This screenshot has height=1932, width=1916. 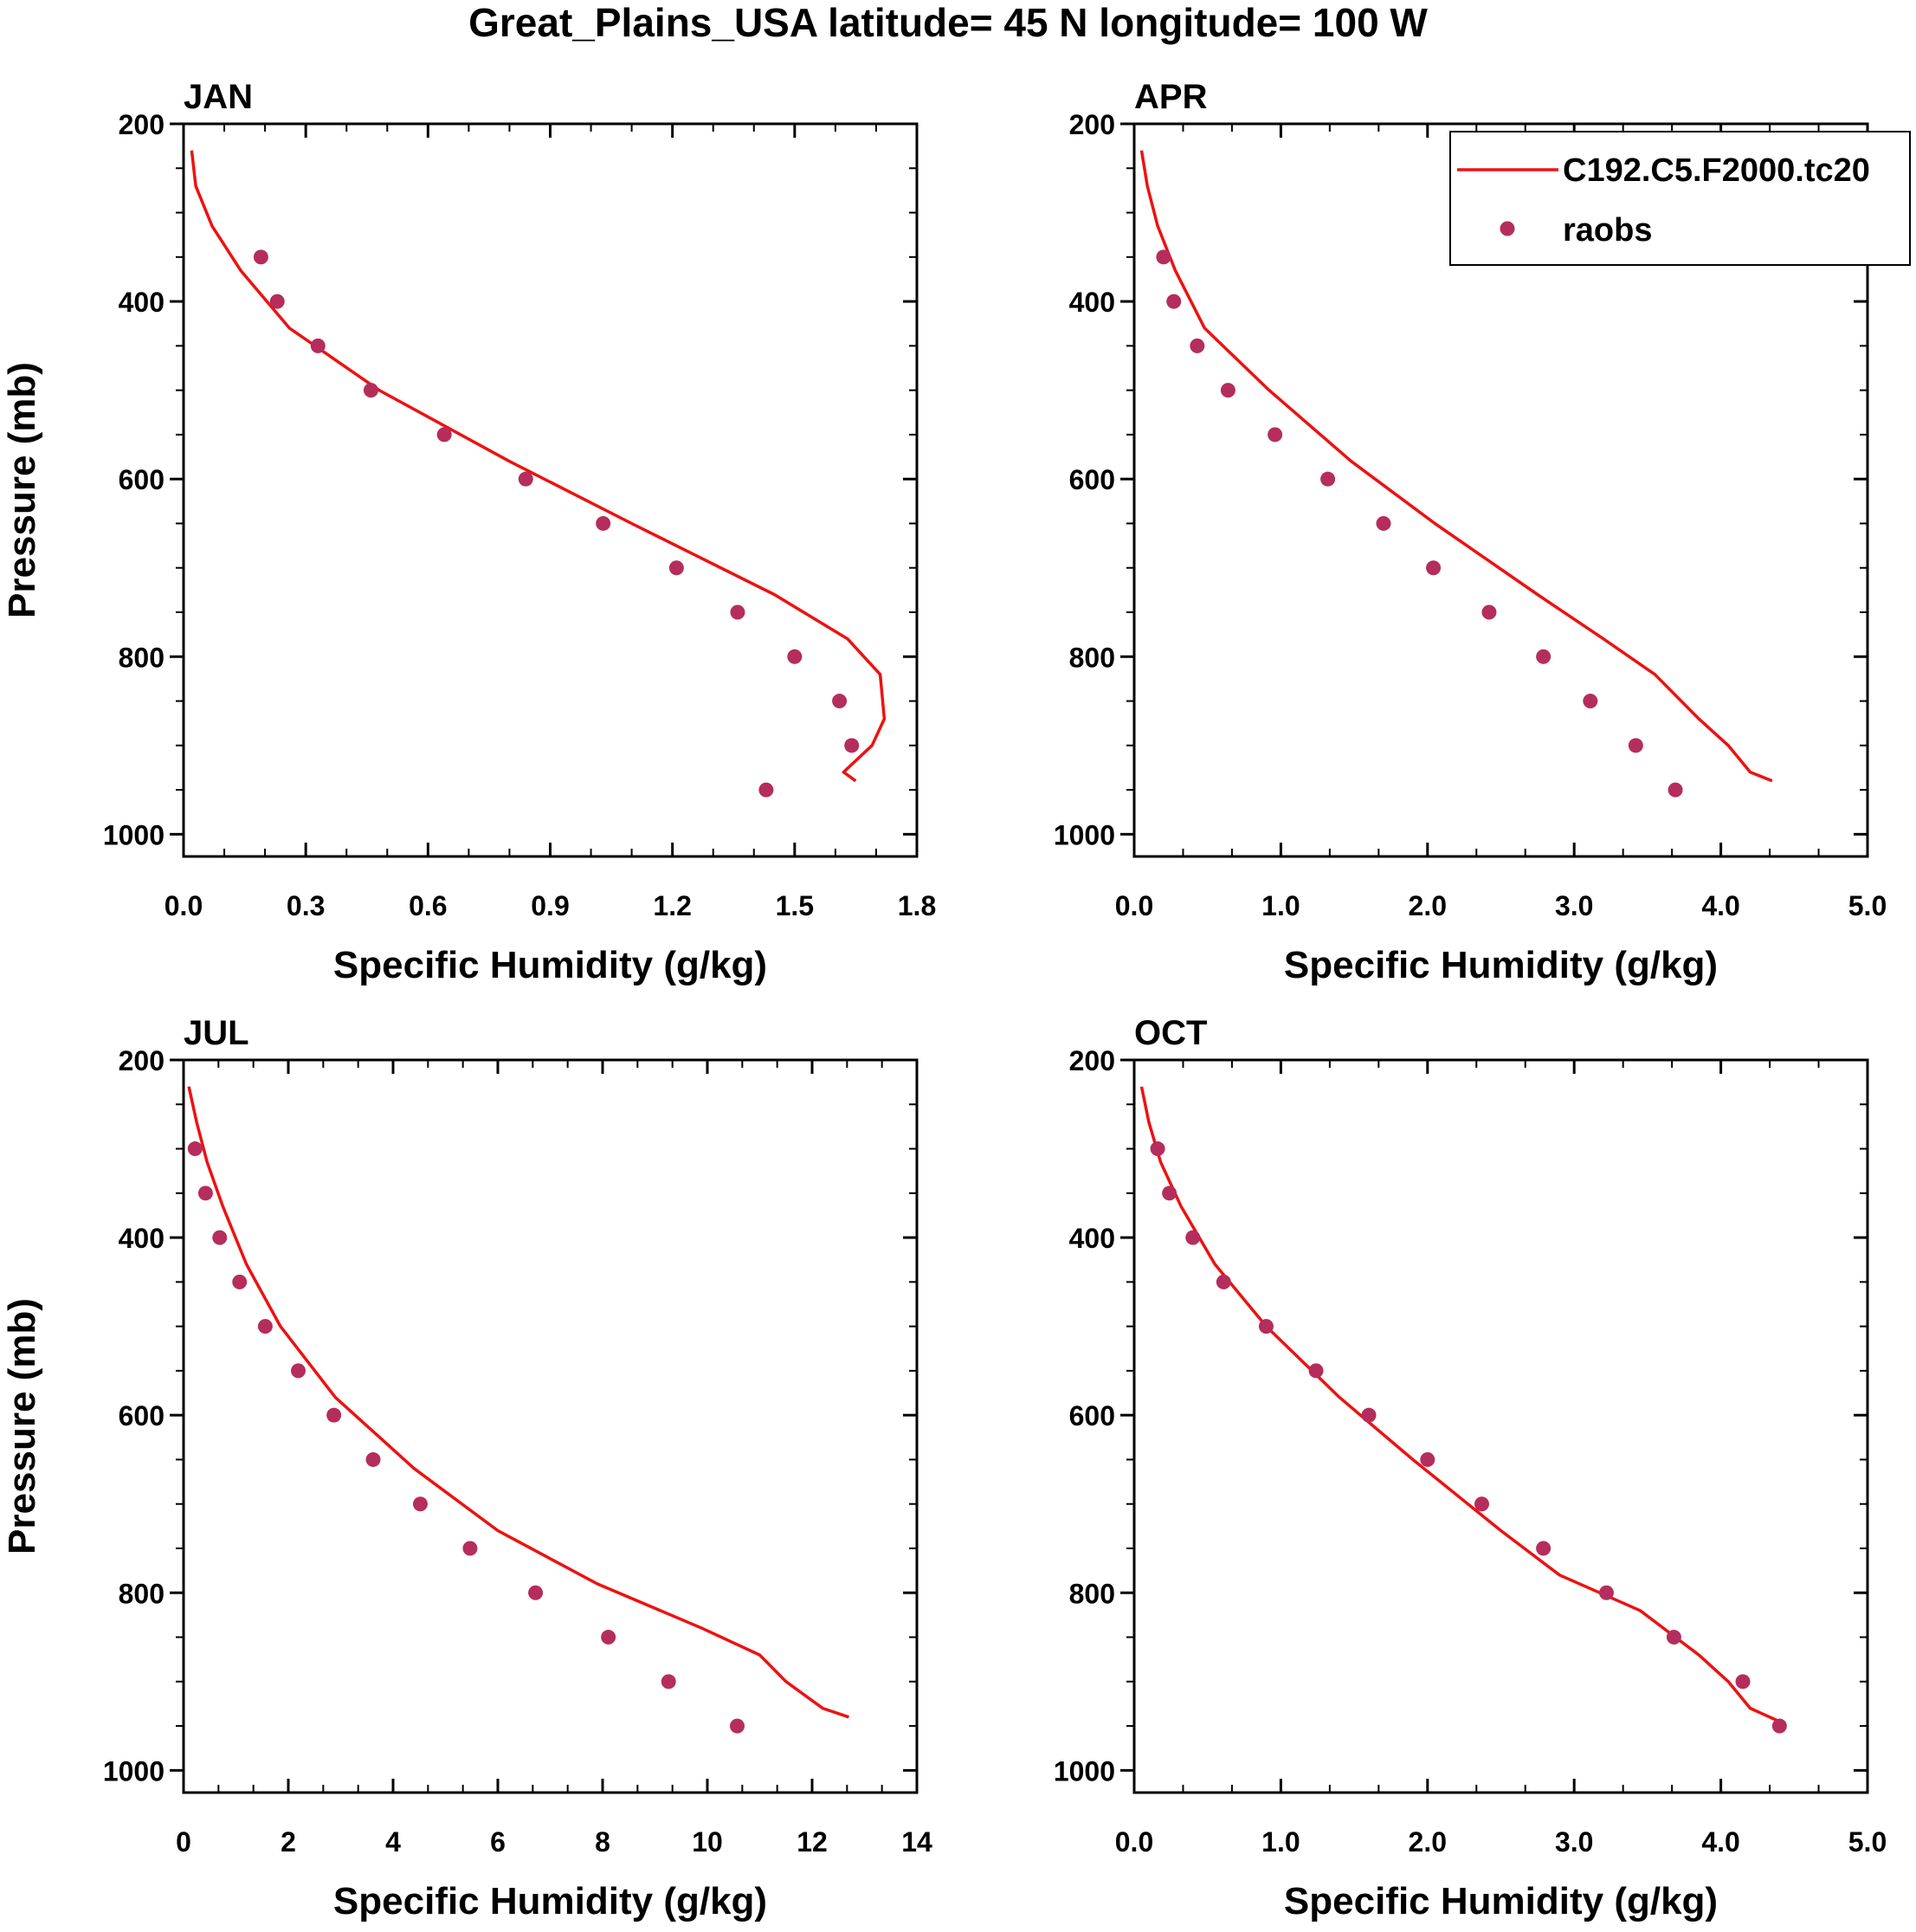 What do you see at coordinates (708, 1842) in the screenshot?
I see `x-tick-label: 10` at bounding box center [708, 1842].